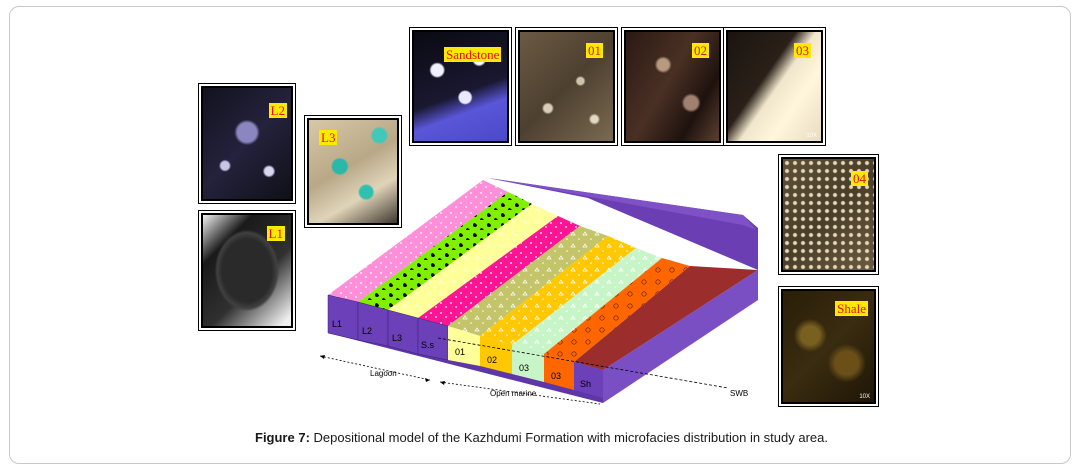 The height and width of the screenshot is (472, 1083). What do you see at coordinates (275, 233) in the screenshot?
I see `photo-label-L1: L1` at bounding box center [275, 233].